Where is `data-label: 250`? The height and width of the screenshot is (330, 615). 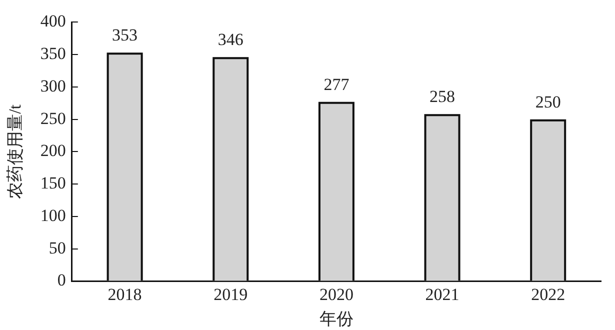 data-label: 250 is located at coordinates (548, 102).